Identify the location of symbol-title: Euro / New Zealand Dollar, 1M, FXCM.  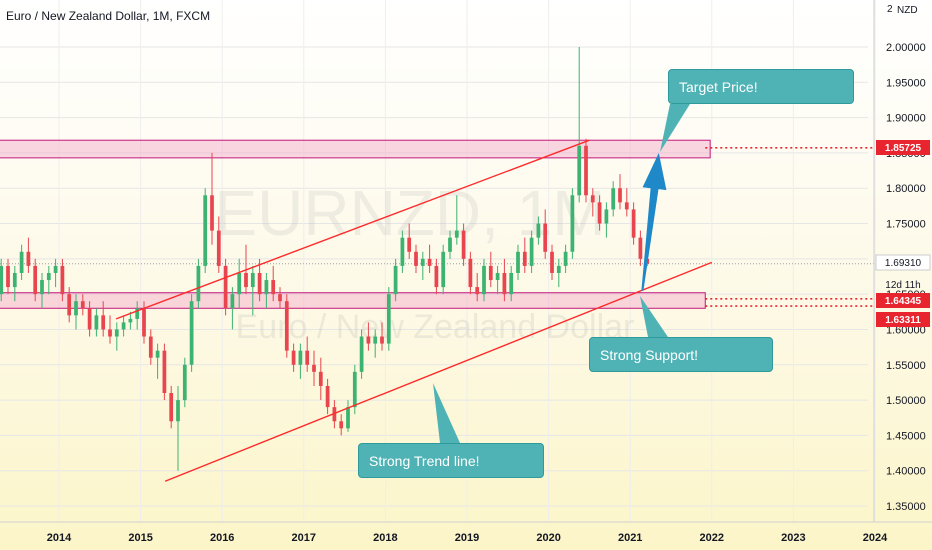
(108, 16).